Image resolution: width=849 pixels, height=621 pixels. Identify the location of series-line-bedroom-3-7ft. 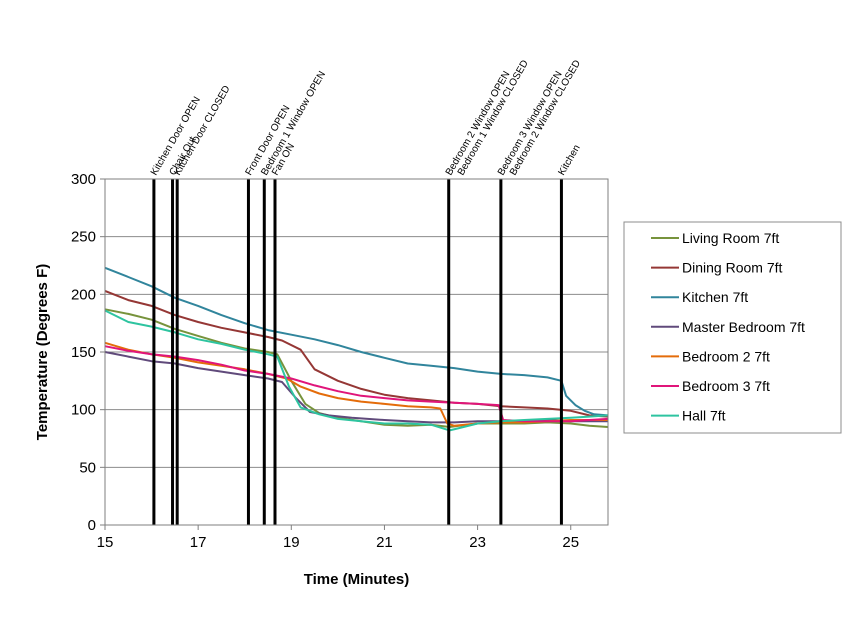
(356, 384).